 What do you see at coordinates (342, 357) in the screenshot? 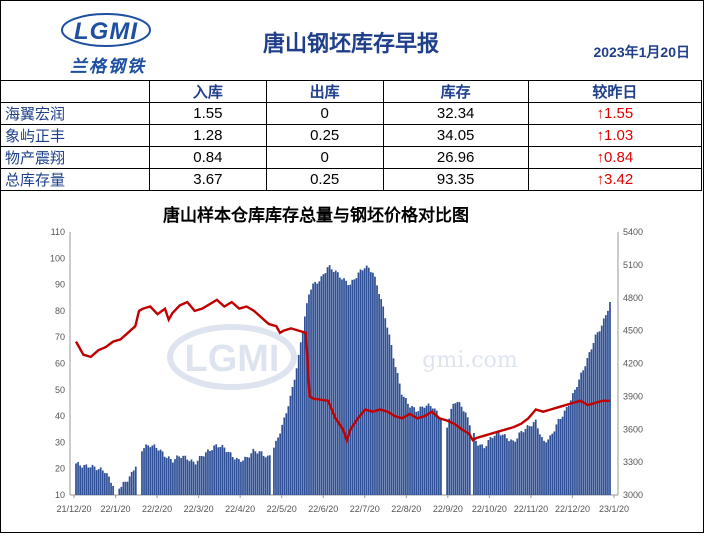
I see `watermark: LGMI gmi.com` at bounding box center [342, 357].